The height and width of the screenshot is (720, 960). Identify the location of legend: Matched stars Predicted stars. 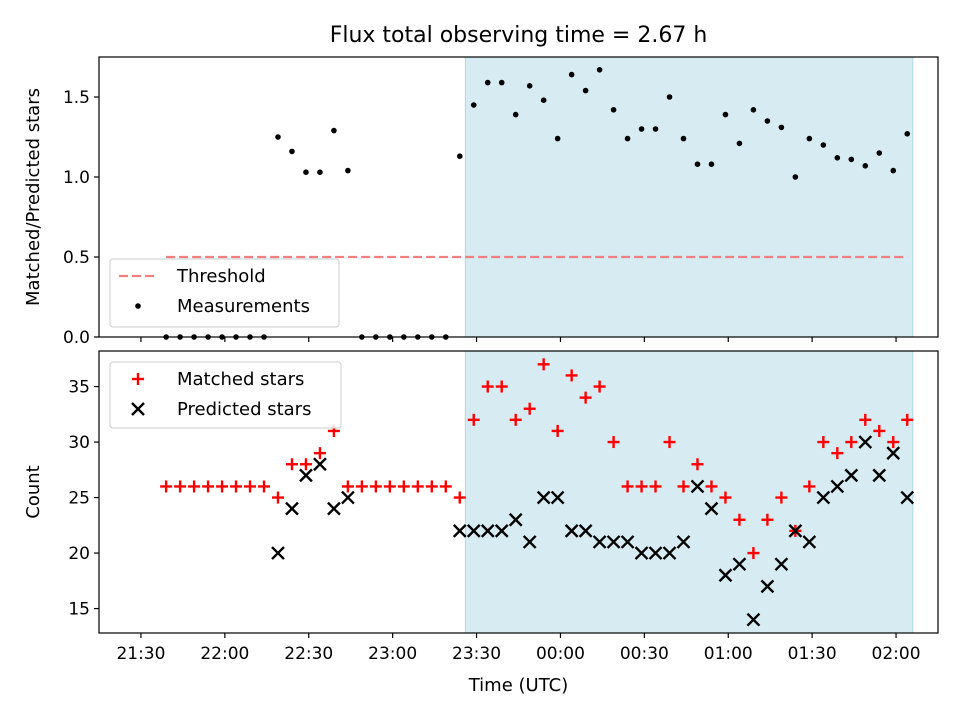
(225, 395).